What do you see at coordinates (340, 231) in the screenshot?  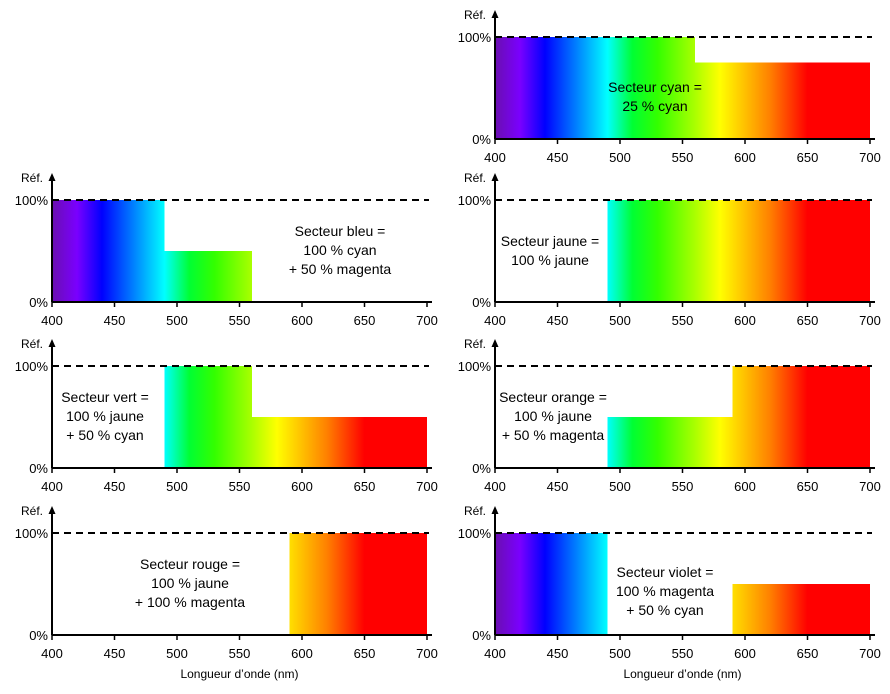 I see `sector-label-line: Secteur bleu =` at bounding box center [340, 231].